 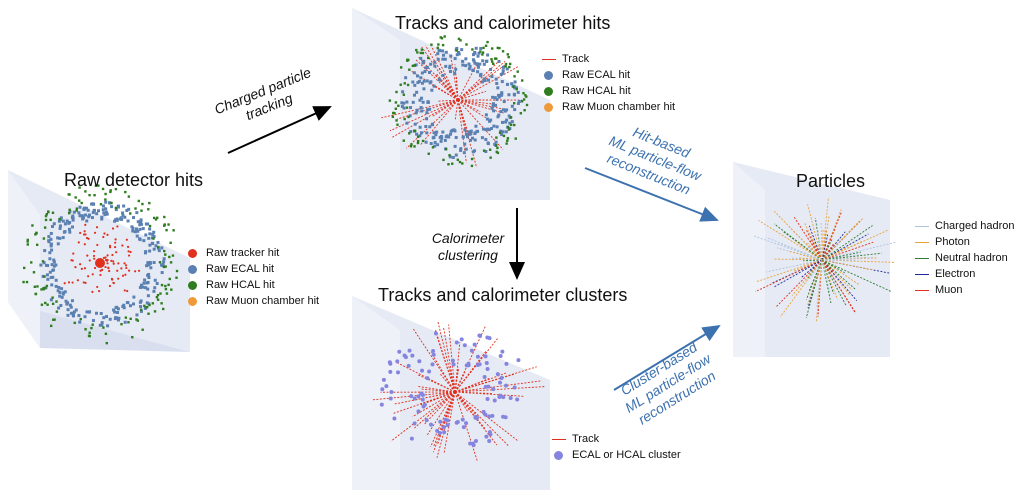 I want to click on legend-label: Charged hadron, so click(x=975, y=226).